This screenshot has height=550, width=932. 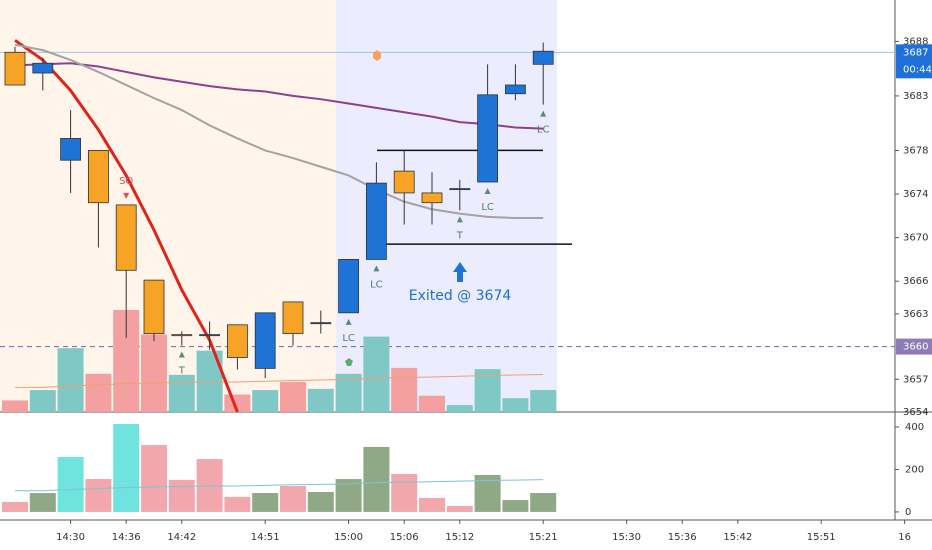 What do you see at coordinates (914, 469) in the screenshot?
I see `y-tick-label: 200` at bounding box center [914, 469].